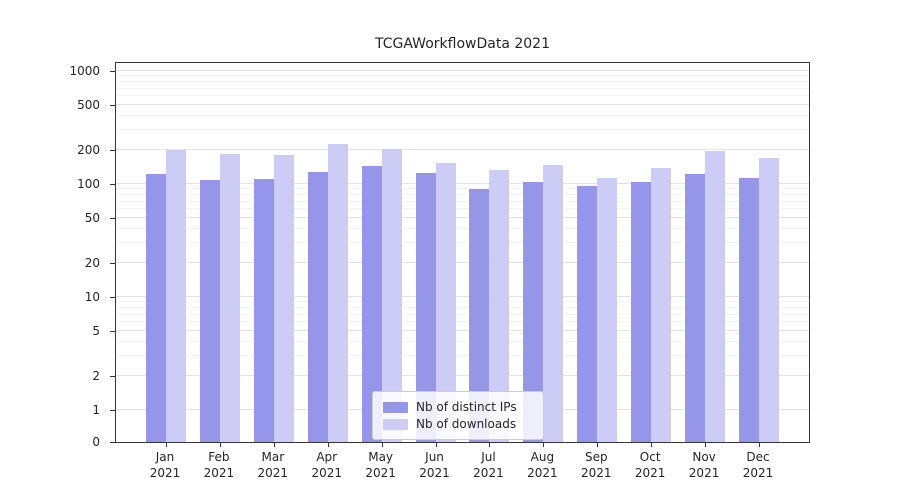 Image resolution: width=900 pixels, height=500 pixels. What do you see at coordinates (88, 184) in the screenshot?
I see `y-tick-label: 100` at bounding box center [88, 184].